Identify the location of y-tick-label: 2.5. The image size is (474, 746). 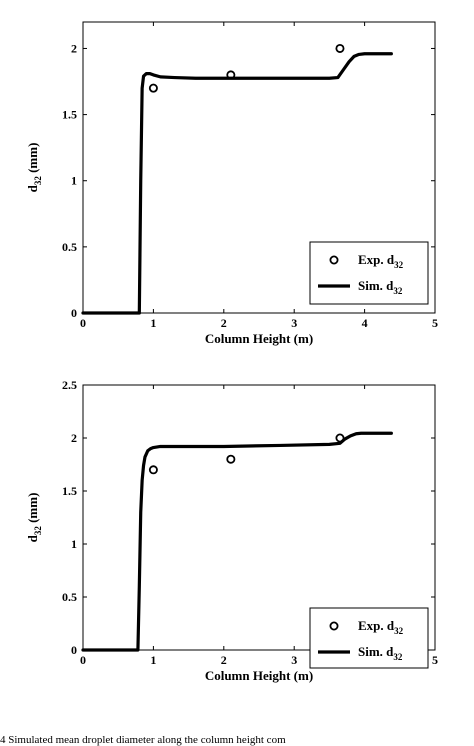
(69, 385).